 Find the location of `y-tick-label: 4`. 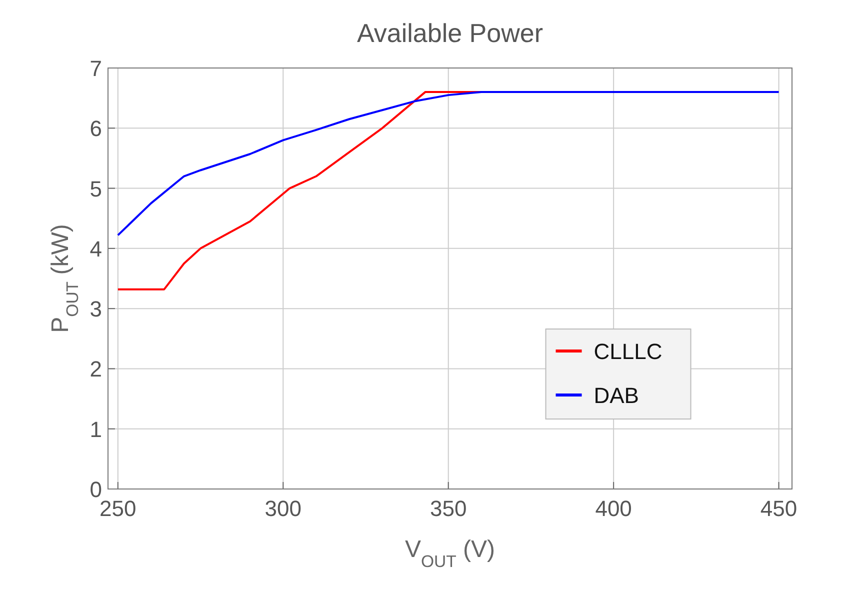

y-tick-label: 4 is located at coordinates (96, 249).